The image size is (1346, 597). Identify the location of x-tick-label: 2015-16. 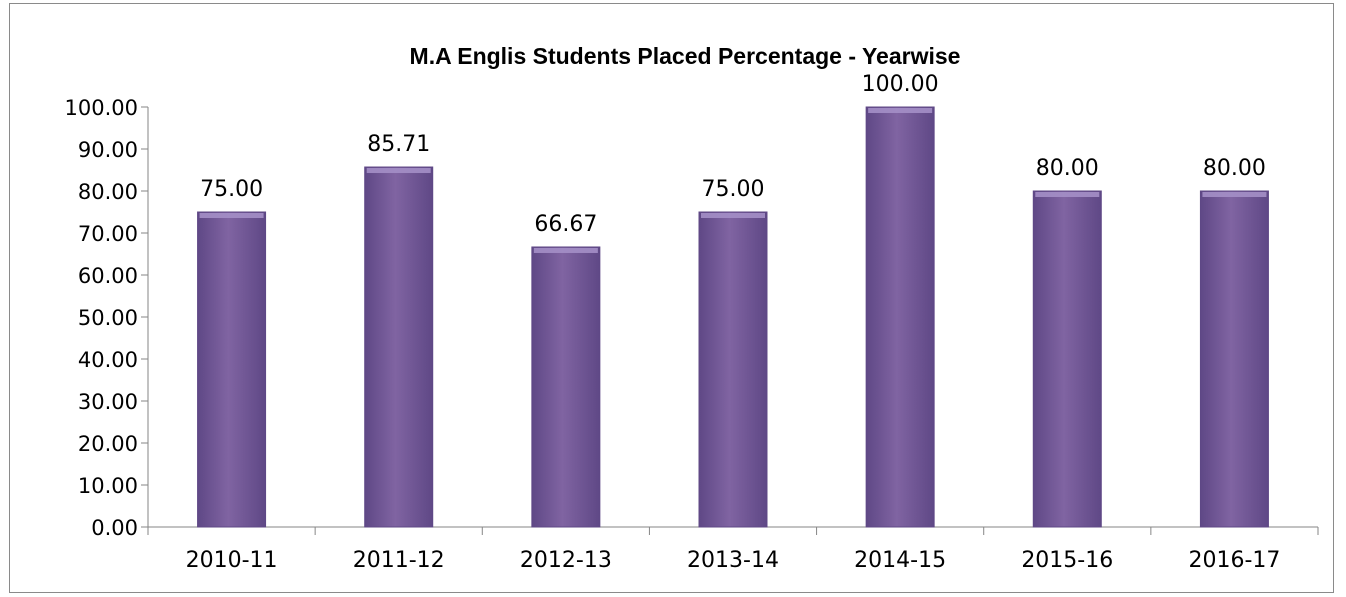
(1067, 560).